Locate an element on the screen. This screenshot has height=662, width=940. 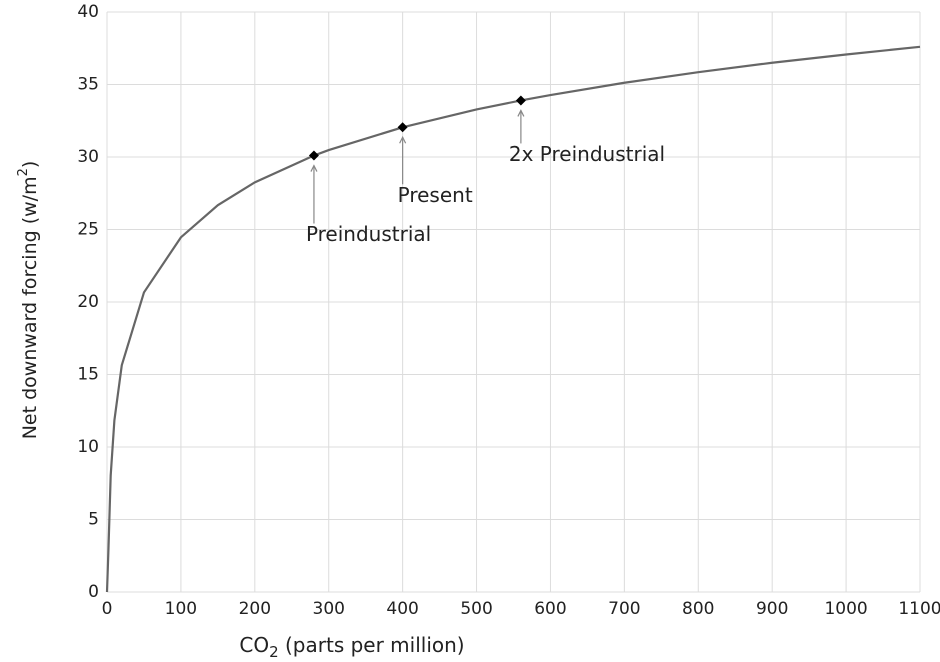
x-tick-label: 700 is located at coordinates (624, 609).